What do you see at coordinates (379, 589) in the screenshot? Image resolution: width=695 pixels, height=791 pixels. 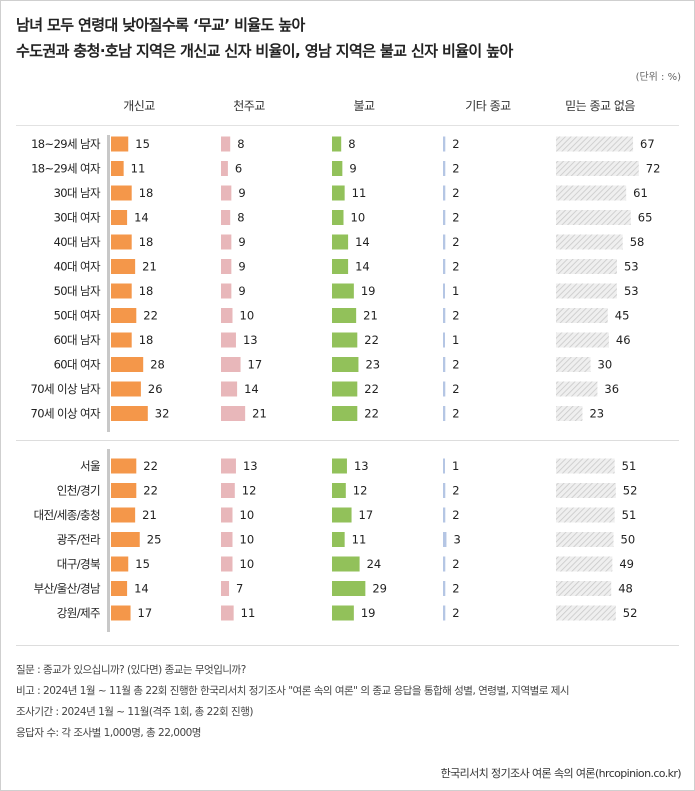 I see `value-label-buddhist: 29` at bounding box center [379, 589].